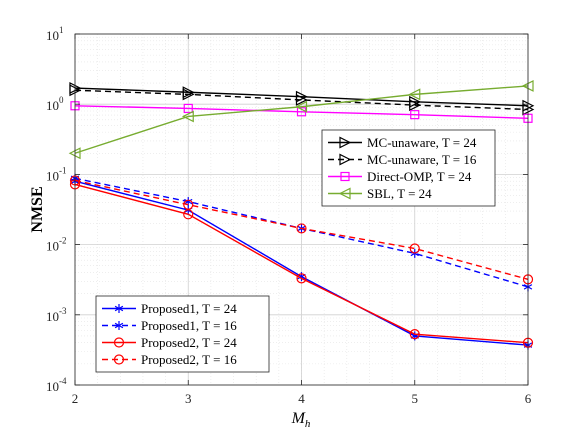 The height and width of the screenshot is (436, 581). Describe the element at coordinates (422, 159) in the screenshot. I see `legend-label: MC-unaware, T = 16` at that location.